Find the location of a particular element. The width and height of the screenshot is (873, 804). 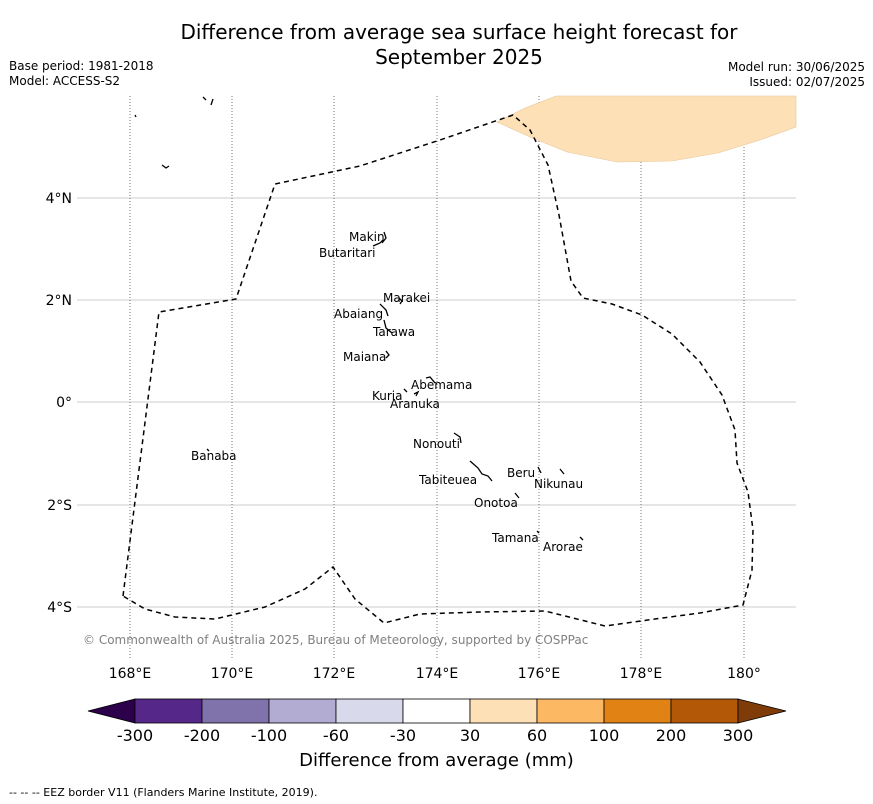

label-tamana: Tamana is located at coordinates (515, 538).